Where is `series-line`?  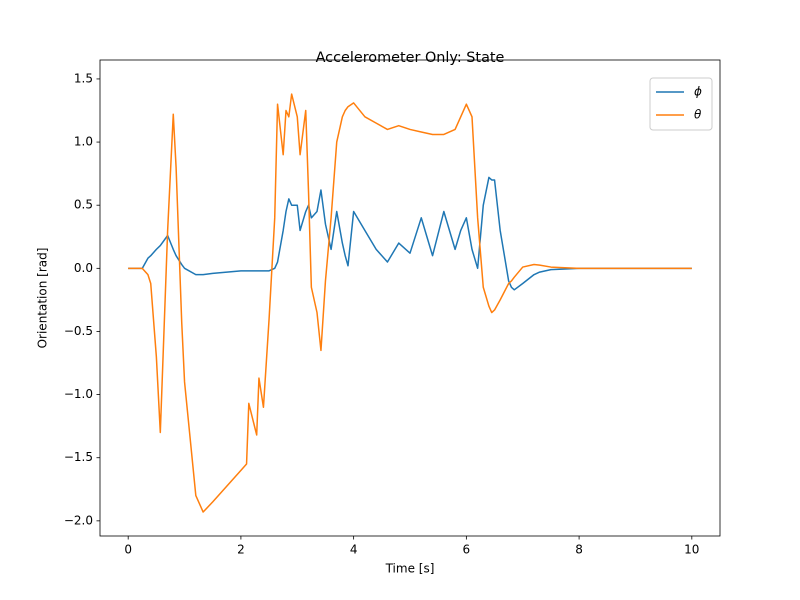 series-line is located at coordinates (410, 233).